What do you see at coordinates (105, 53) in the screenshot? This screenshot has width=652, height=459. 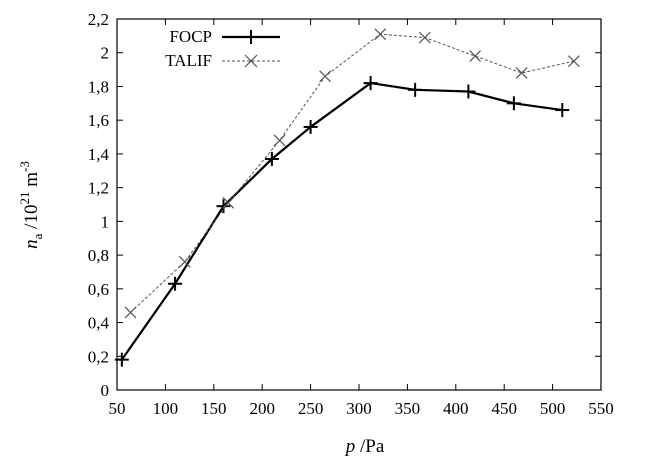 I see `y-tick-label: 2` at bounding box center [105, 53].